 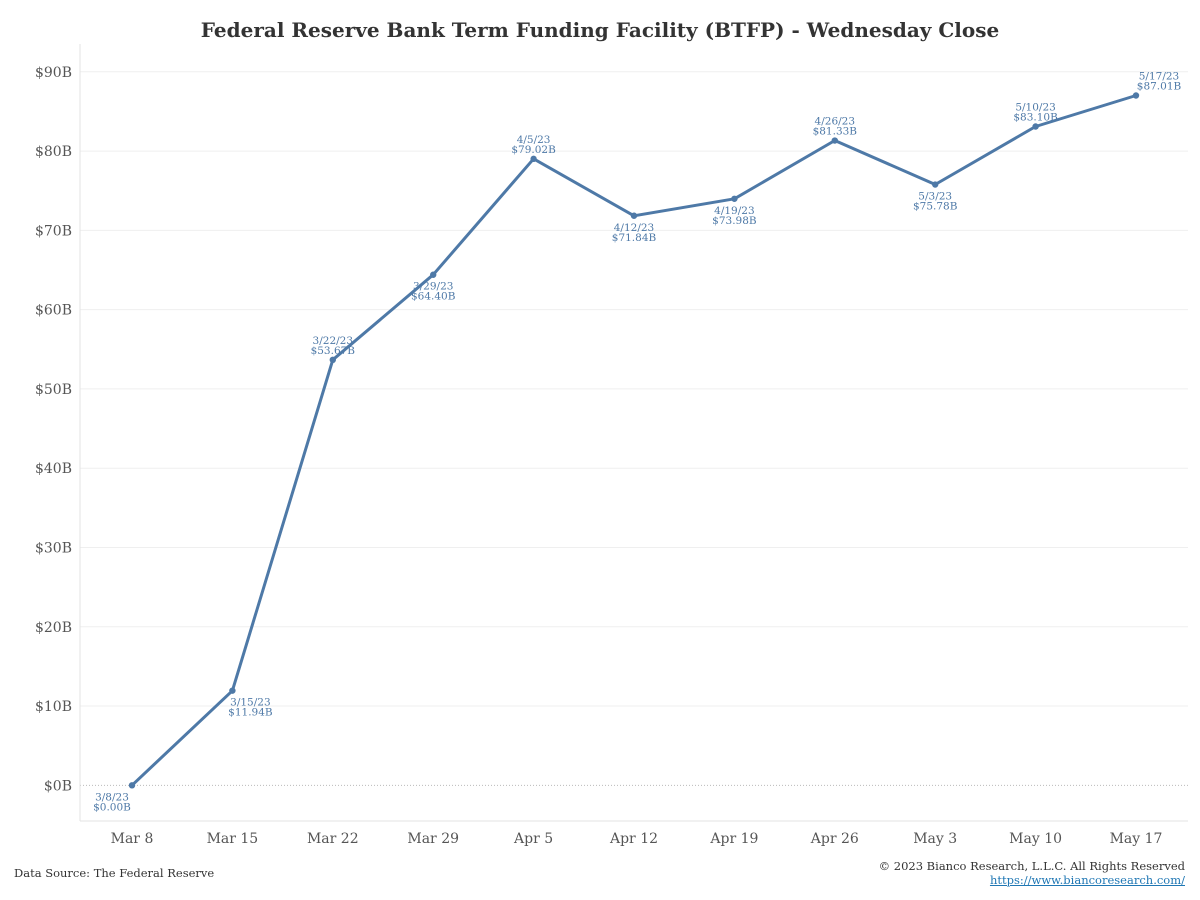 I want to click on data-label-value: $83.10B, so click(x=1035, y=117).